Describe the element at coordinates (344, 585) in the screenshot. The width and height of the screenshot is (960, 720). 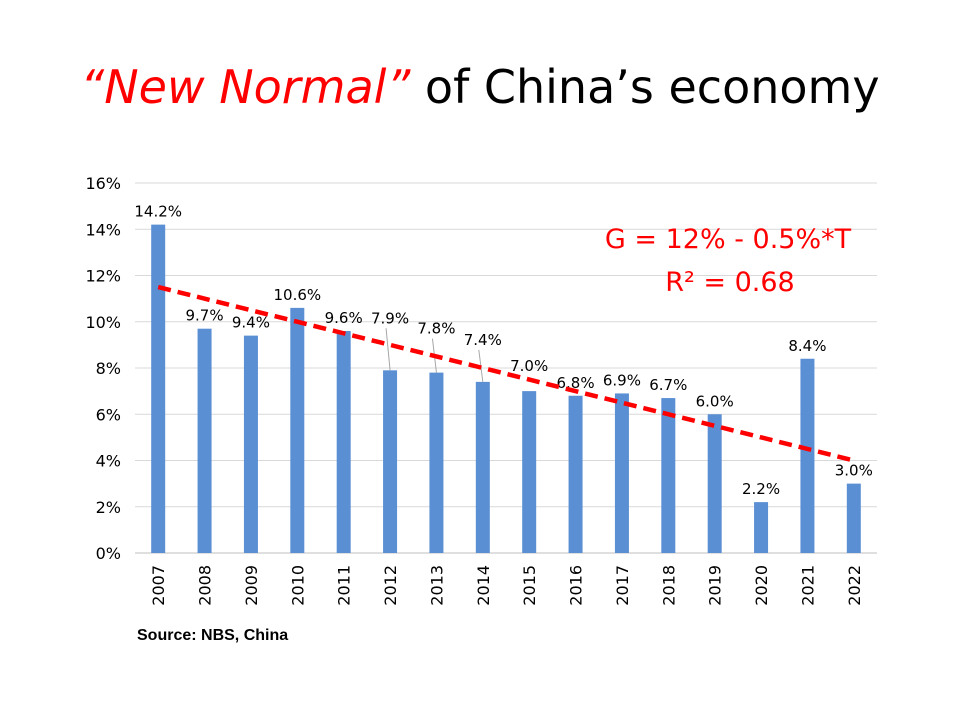
I see `x-tick-label: 2011` at that location.